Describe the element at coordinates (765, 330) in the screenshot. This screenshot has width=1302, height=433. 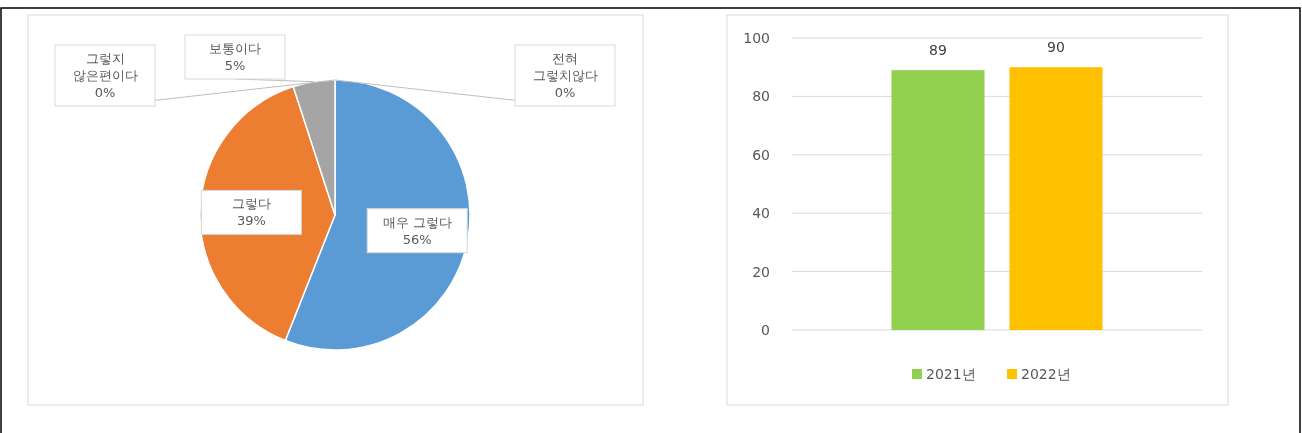
I see `y-tick-label: 0` at that location.